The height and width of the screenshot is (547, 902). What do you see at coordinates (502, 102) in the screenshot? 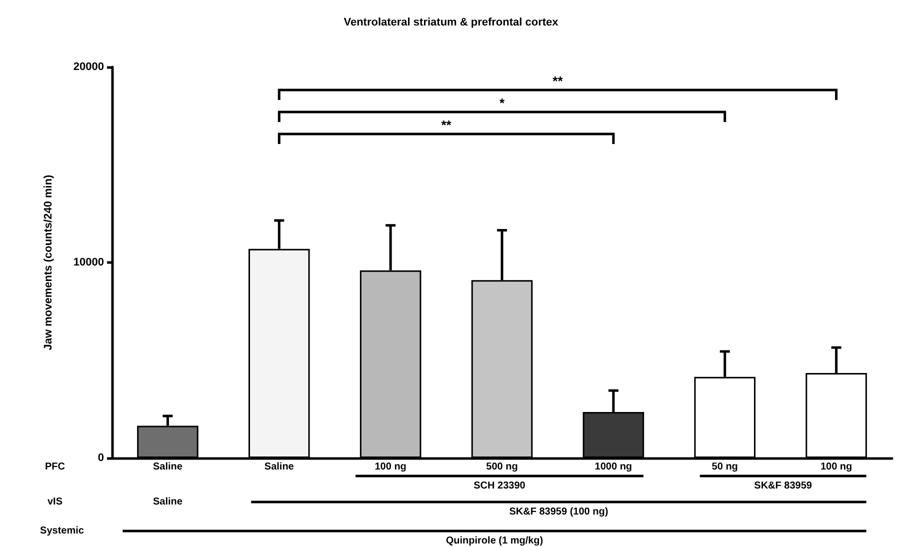
I see `annotation: *` at bounding box center [502, 102].